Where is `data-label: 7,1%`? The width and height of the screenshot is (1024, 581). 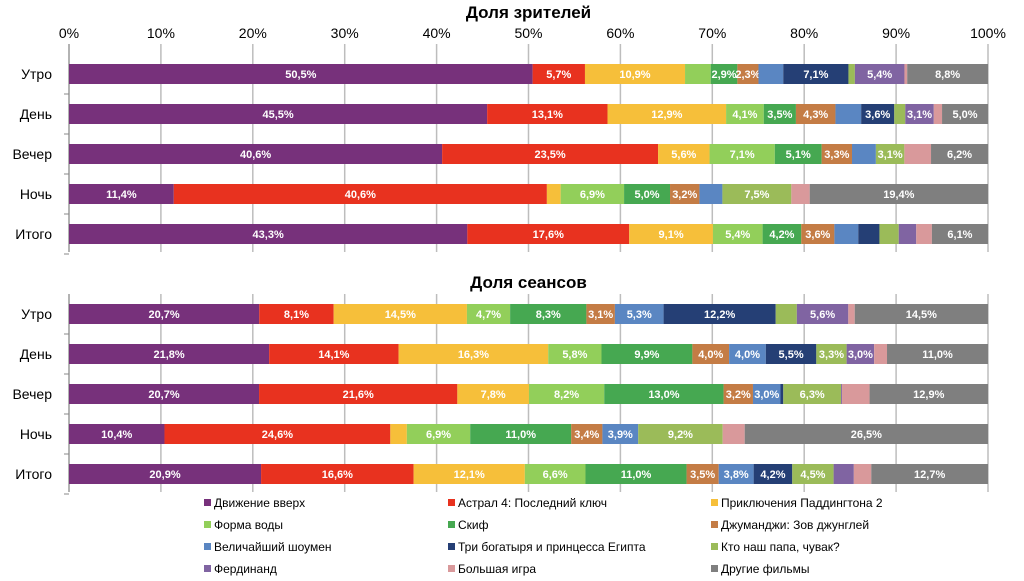 data-label: 7,1% is located at coordinates (815, 75).